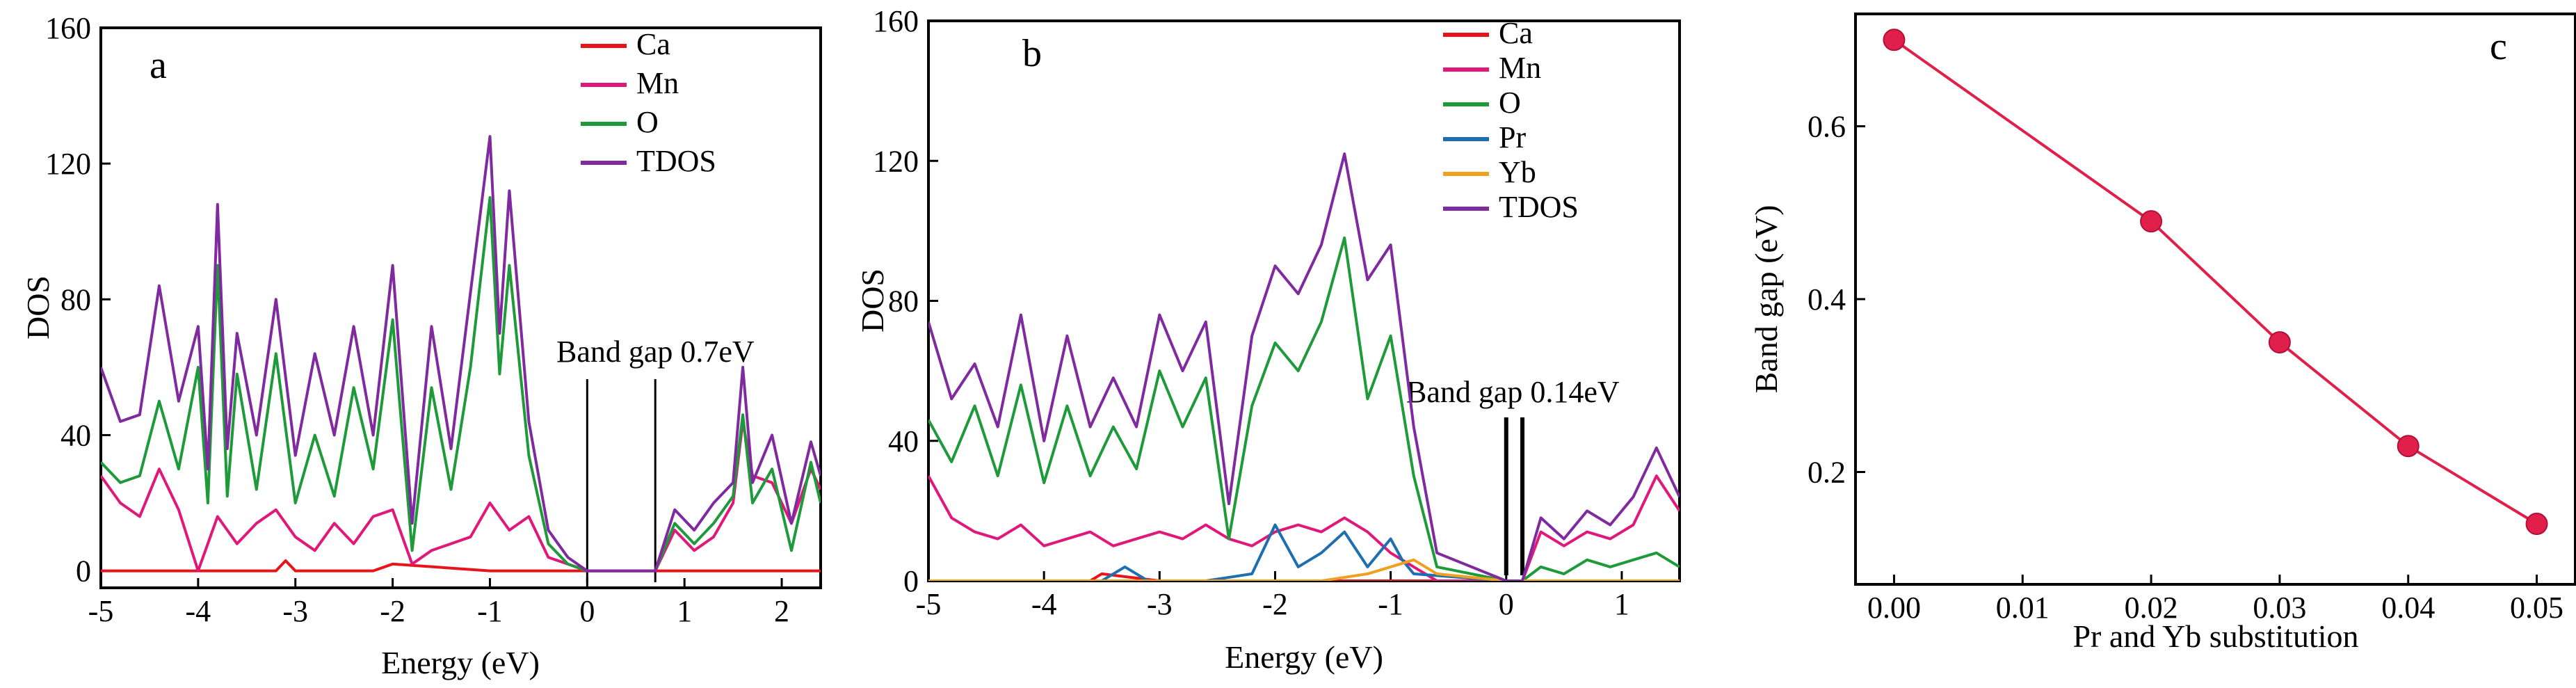 The image size is (2576, 688). What do you see at coordinates (1513, 392) in the screenshot?
I see `panel-b-annotation: Band gap 0.14eV` at bounding box center [1513, 392].